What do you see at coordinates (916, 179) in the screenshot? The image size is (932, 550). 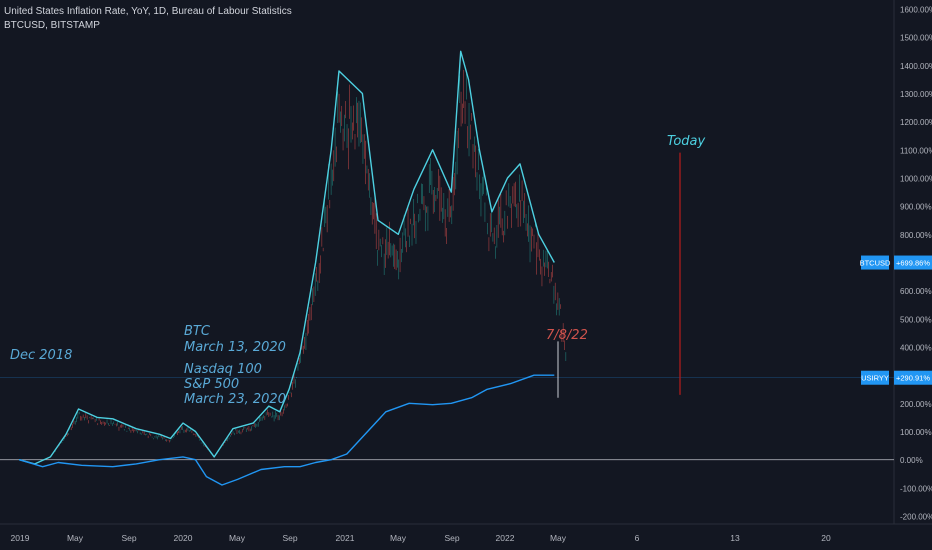 I see `y-tick-label: 1000.00%` at bounding box center [916, 179].